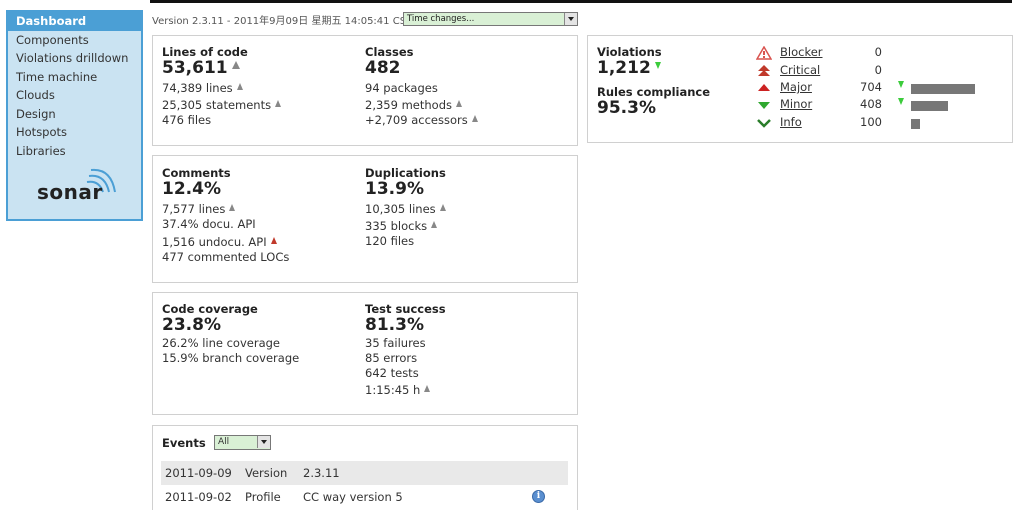  Describe the element at coordinates (915, 124) in the screenshot. I see `severity-bar-info` at that location.